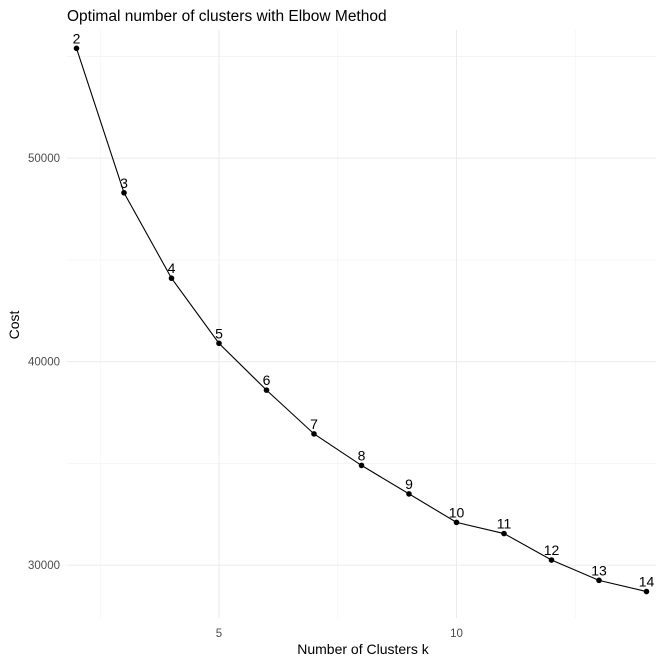 Image resolution: width=664 pixels, height=664 pixels. What do you see at coordinates (219, 634) in the screenshot?
I see `x-tick-label: 5` at bounding box center [219, 634].